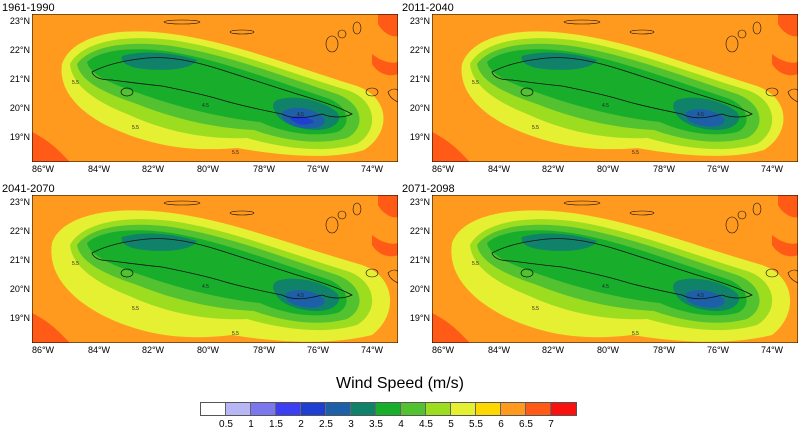 Image resolution: width=800 pixels, height=431 pixels. Describe the element at coordinates (526, 424) in the screenshot. I see `legend-tick-label: 6.5` at that location.